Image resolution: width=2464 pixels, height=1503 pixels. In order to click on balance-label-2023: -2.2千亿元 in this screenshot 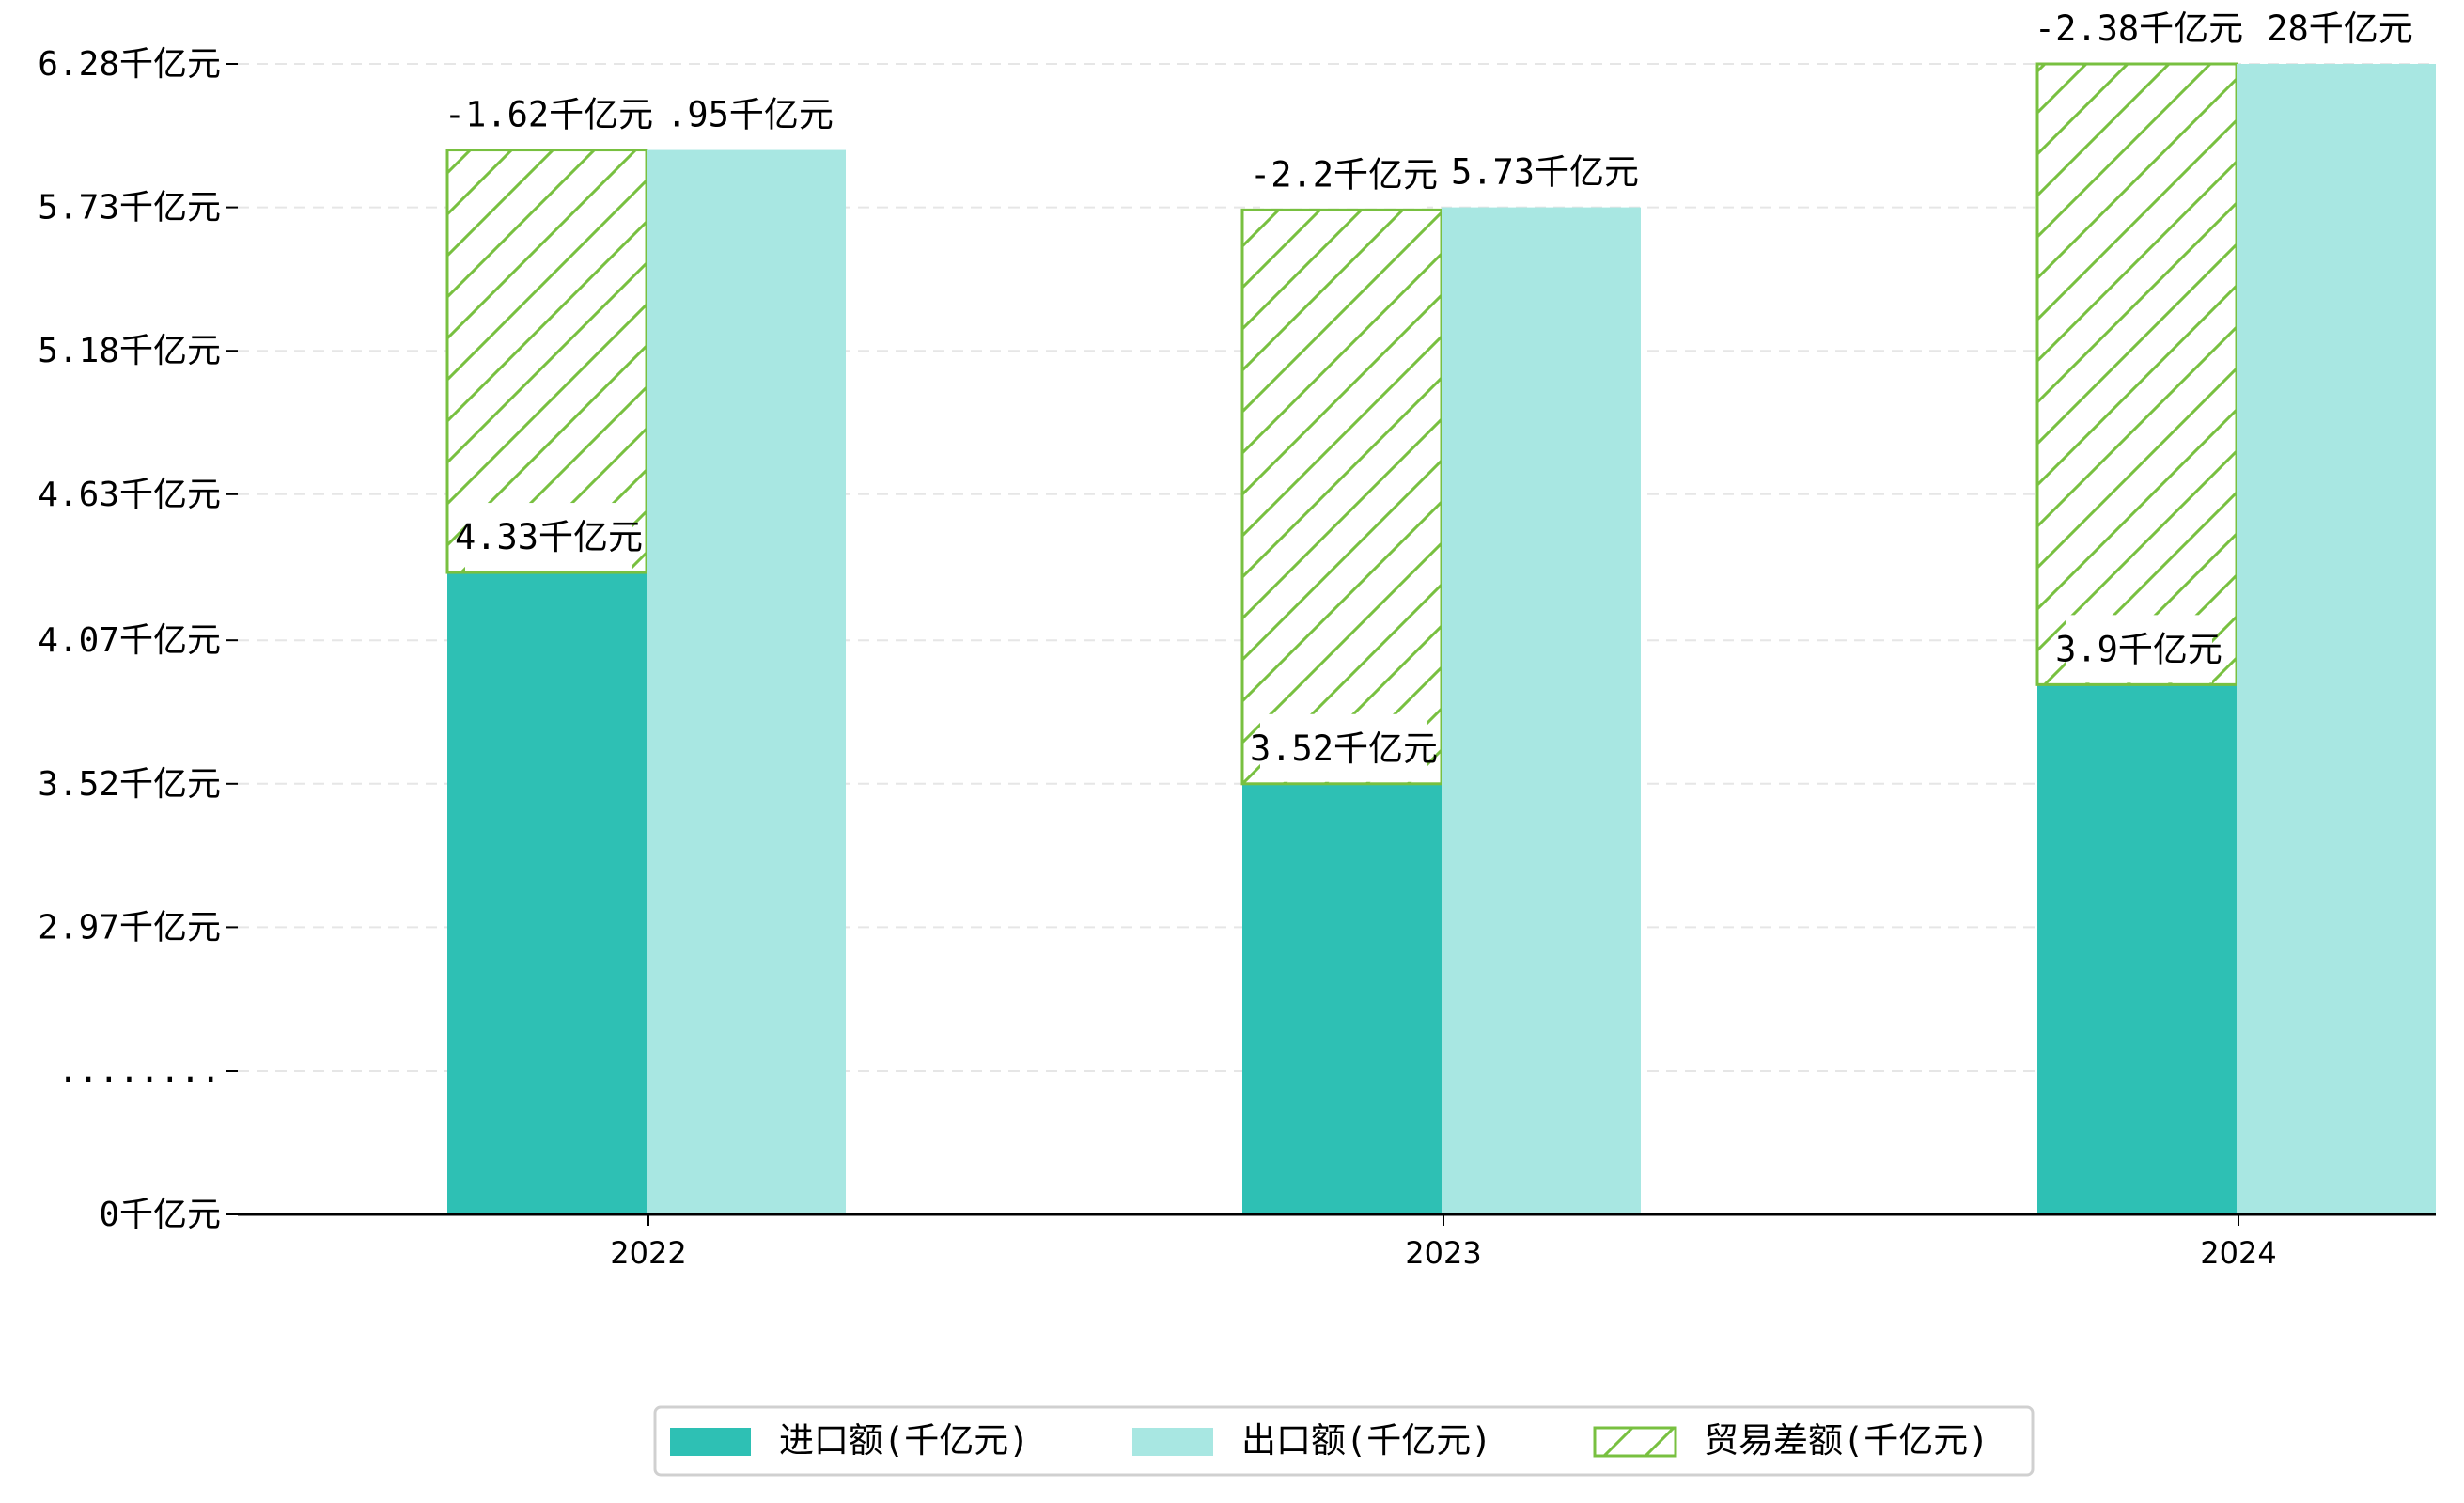, I will do `click(1344, 174)`.